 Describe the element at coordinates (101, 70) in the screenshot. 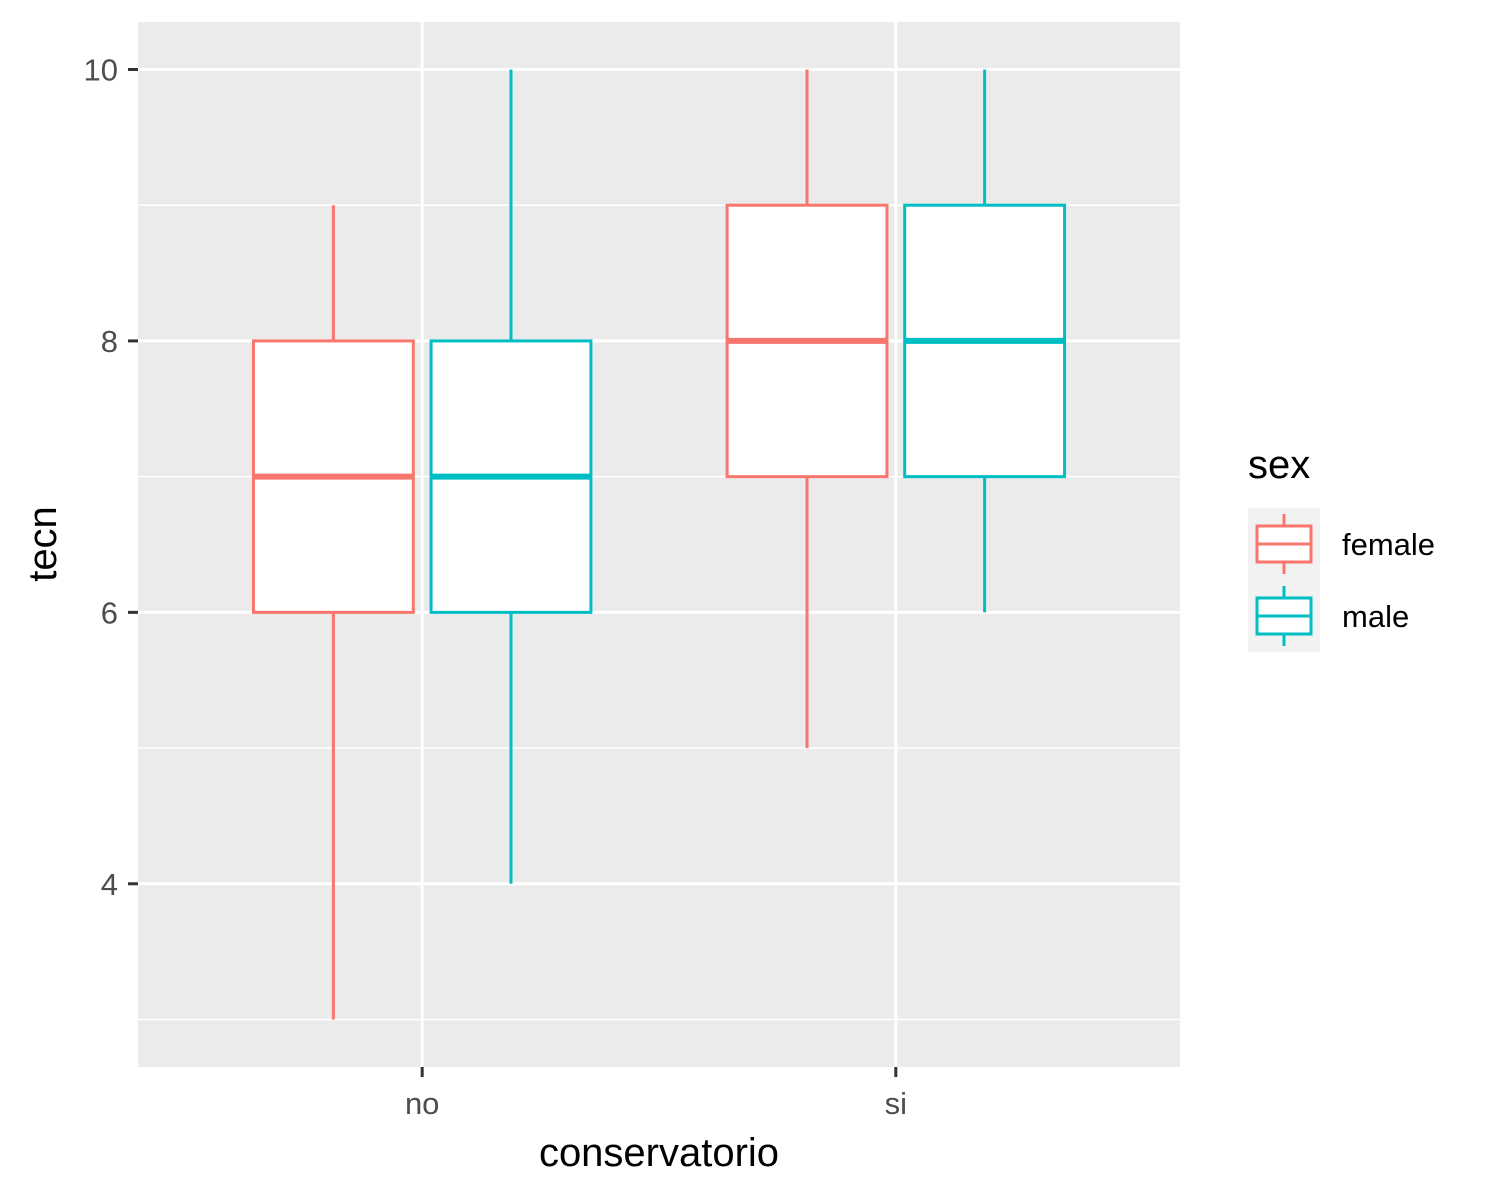

I see `y-tick-label: 10` at that location.